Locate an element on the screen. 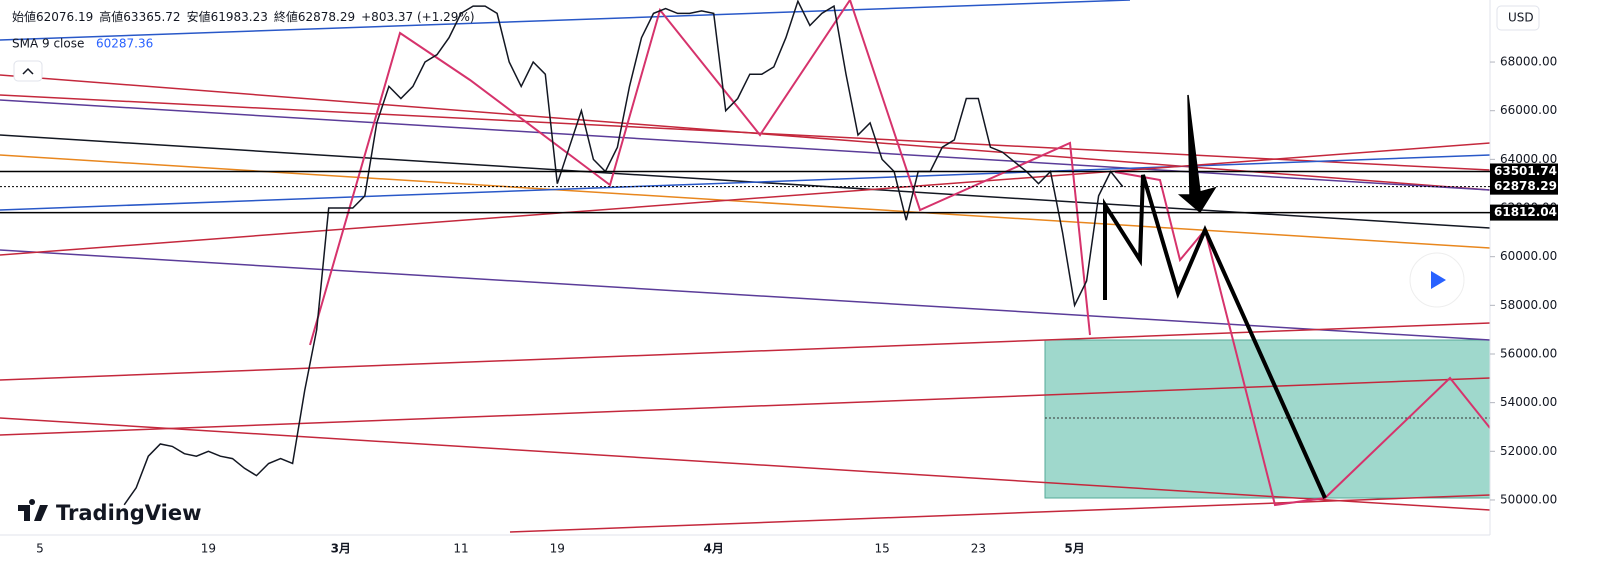 The height and width of the screenshot is (579, 1600). collapse-icon is located at coordinates (28, 71).